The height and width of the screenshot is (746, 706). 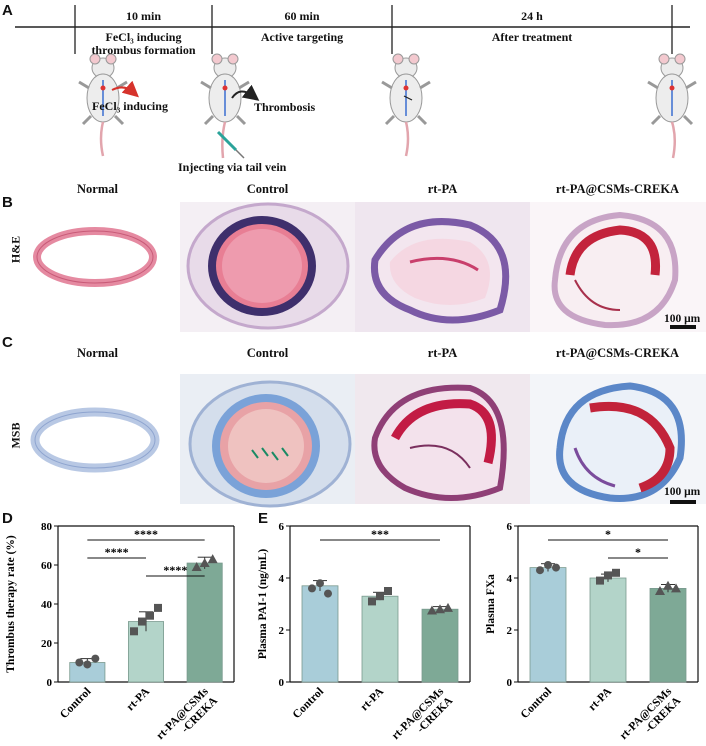 I want to click on he-image-rtpa, so click(x=442, y=267).